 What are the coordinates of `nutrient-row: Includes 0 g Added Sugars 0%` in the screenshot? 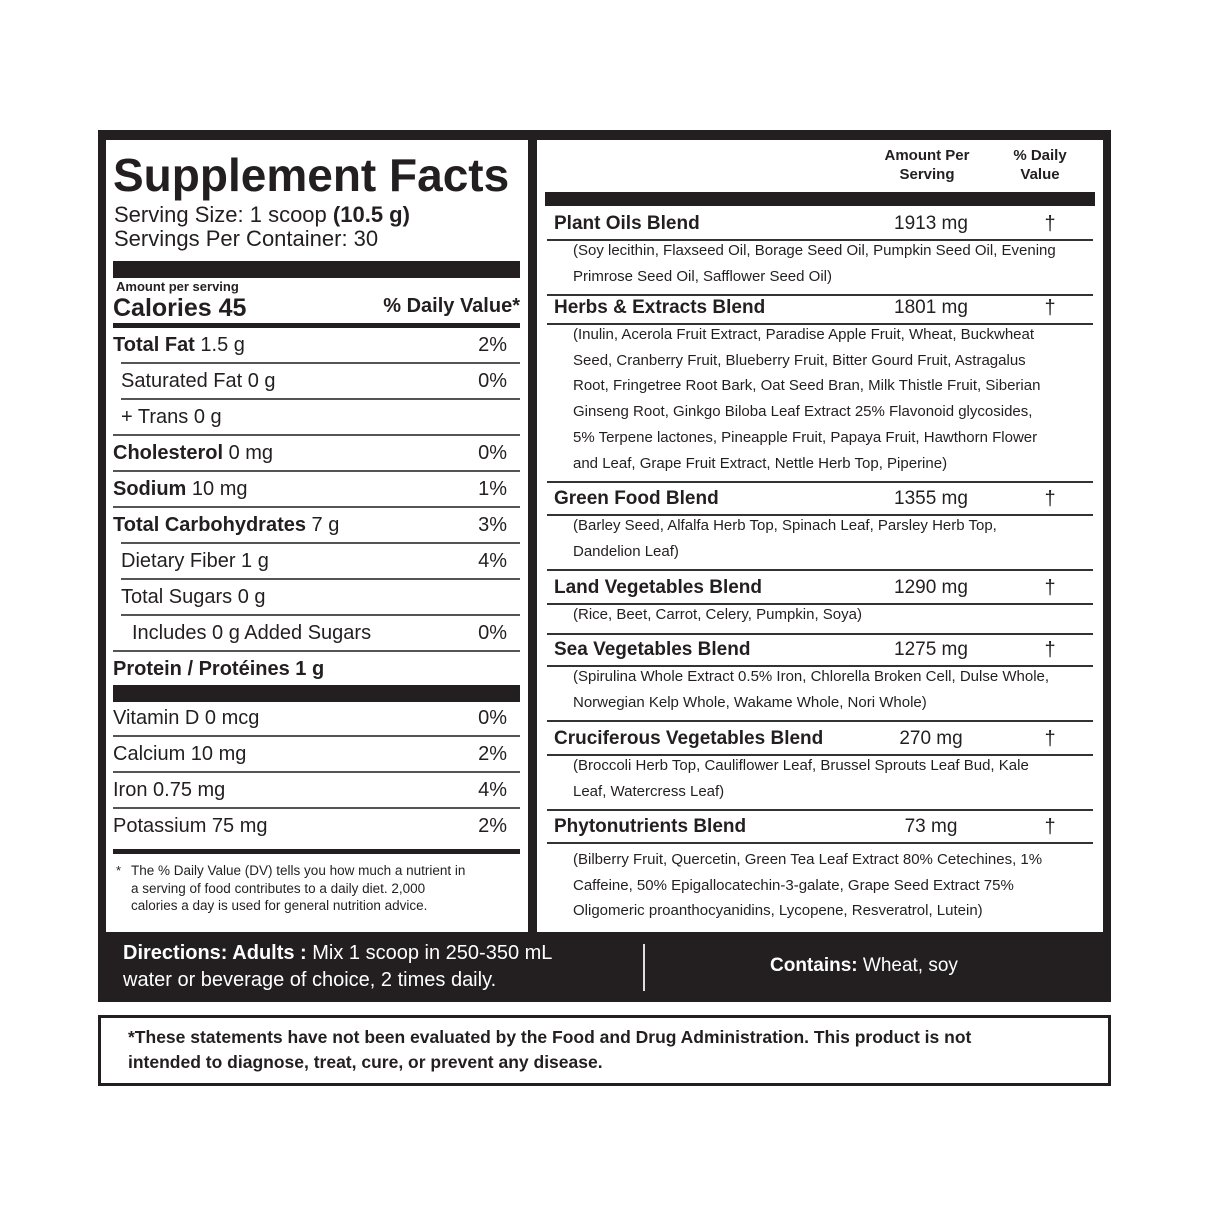 It's located at (319, 633).